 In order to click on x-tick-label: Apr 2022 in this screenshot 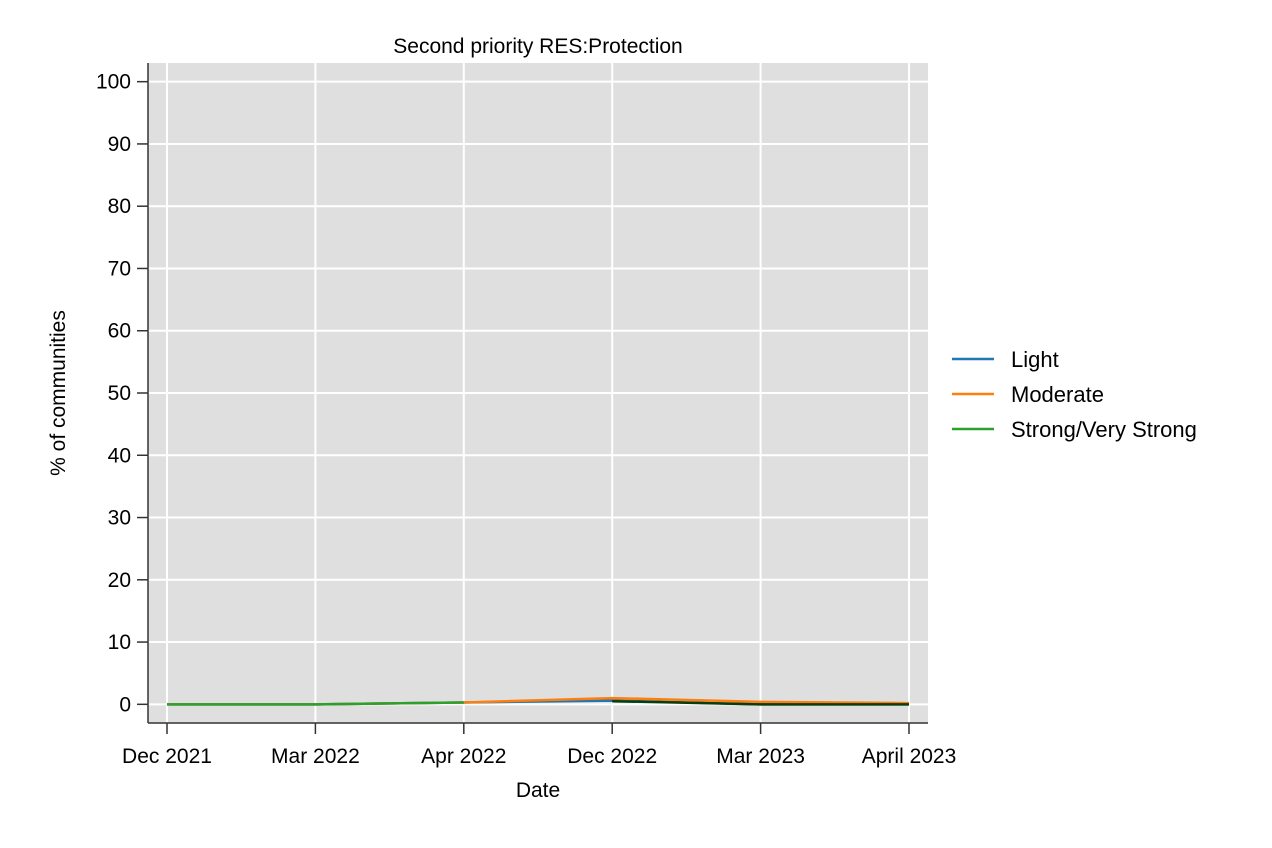, I will do `click(463, 756)`.